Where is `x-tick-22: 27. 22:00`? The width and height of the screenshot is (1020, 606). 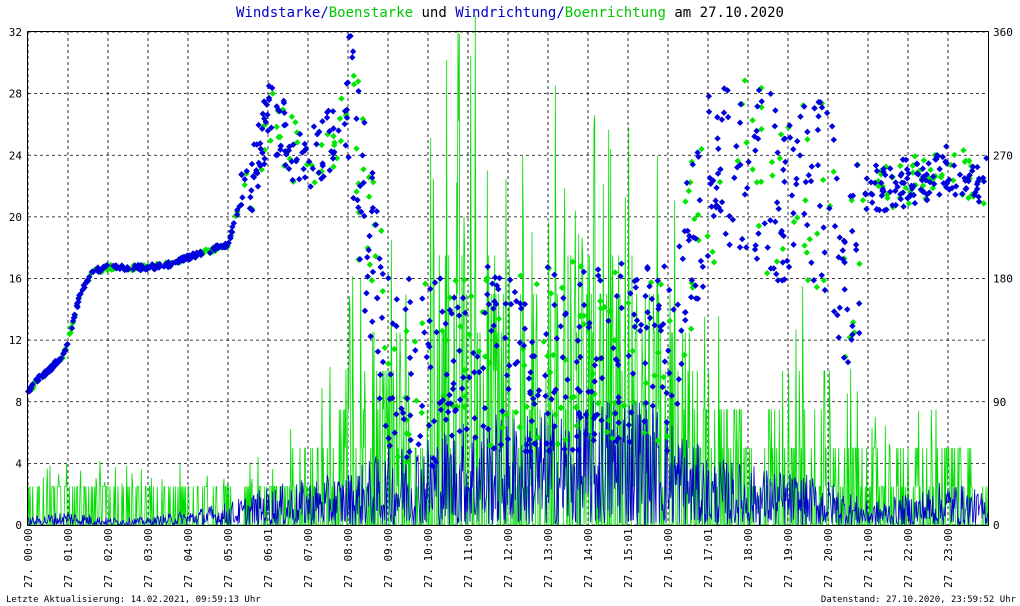
x-tick-22: 27. 22:00 is located at coordinates (908, 558).